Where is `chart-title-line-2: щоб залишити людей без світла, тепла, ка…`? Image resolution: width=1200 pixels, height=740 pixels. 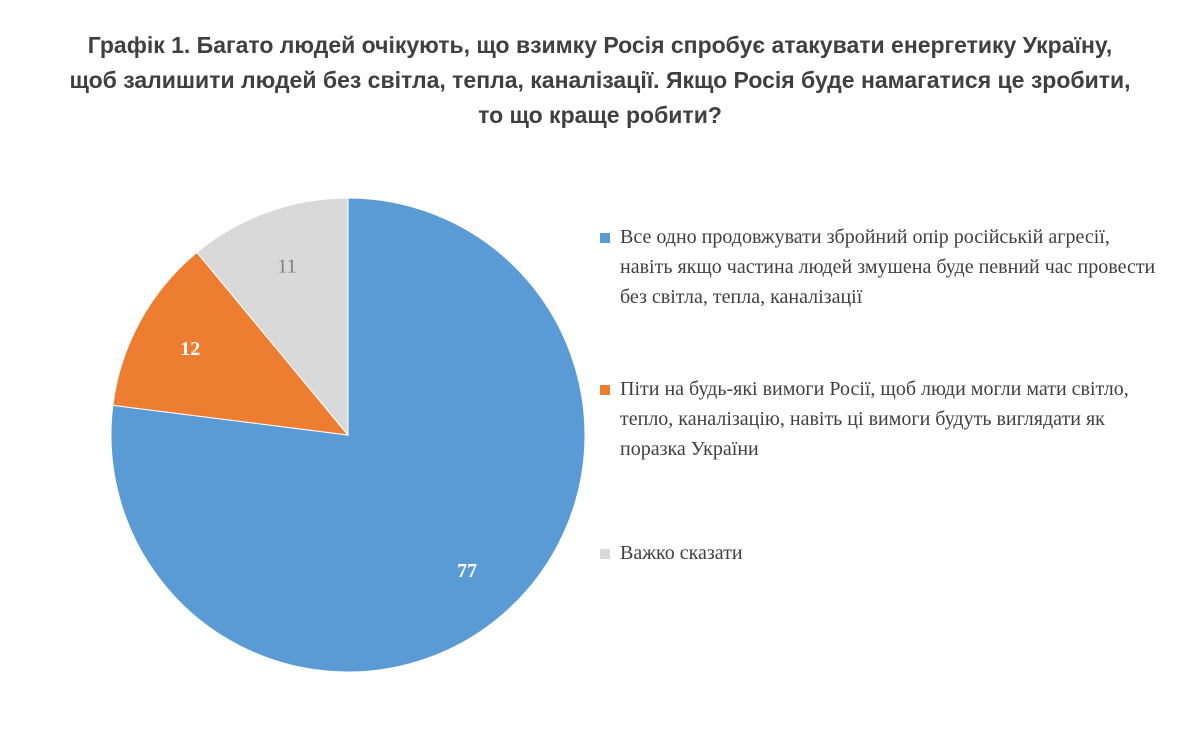
chart-title-line-2: щоб залишити людей без світла, тепла, ка… is located at coordinates (600, 80).